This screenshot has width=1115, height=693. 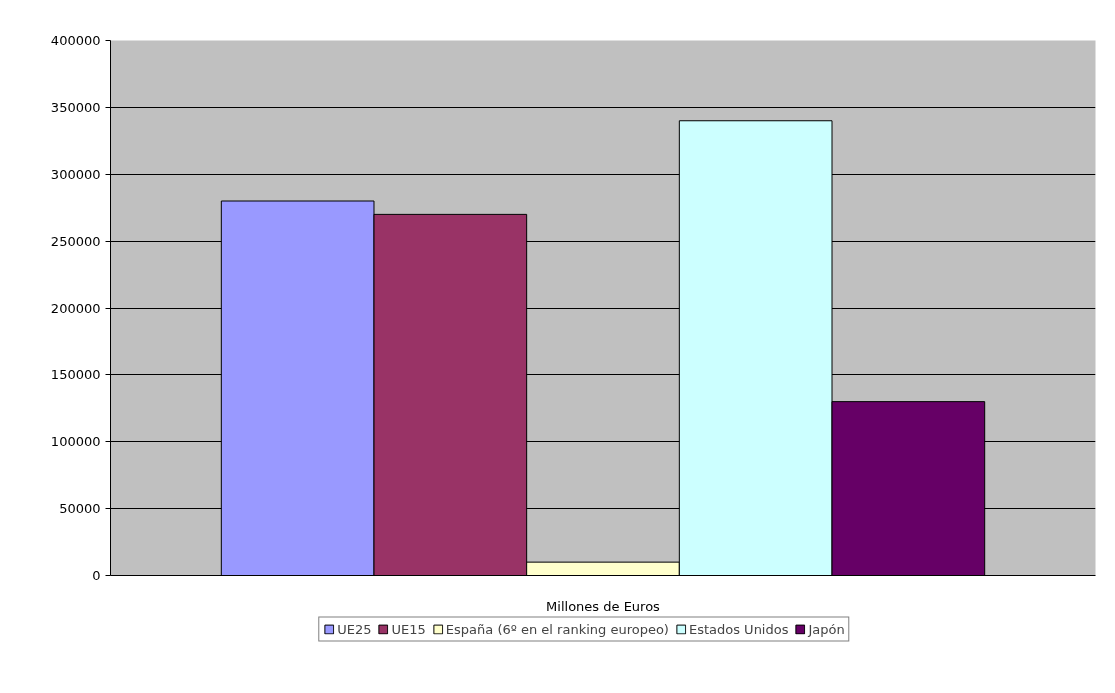 I want to click on legend-label: UE25, so click(x=354, y=628).